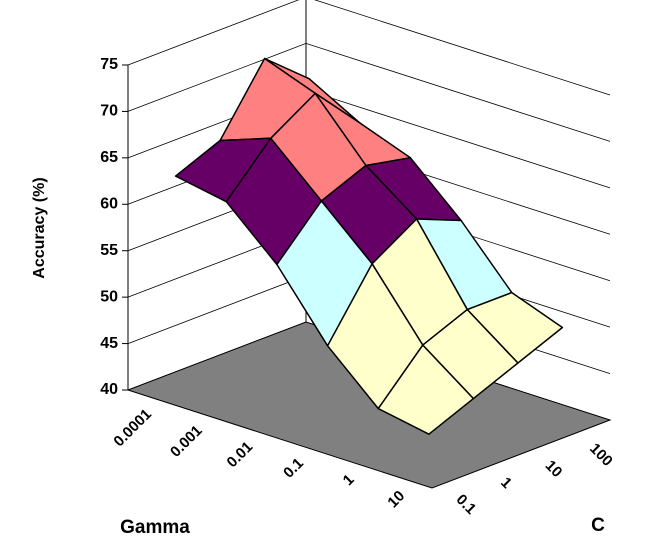  What do you see at coordinates (109, 64) in the screenshot?
I see `z-tick-label: 75` at bounding box center [109, 64].